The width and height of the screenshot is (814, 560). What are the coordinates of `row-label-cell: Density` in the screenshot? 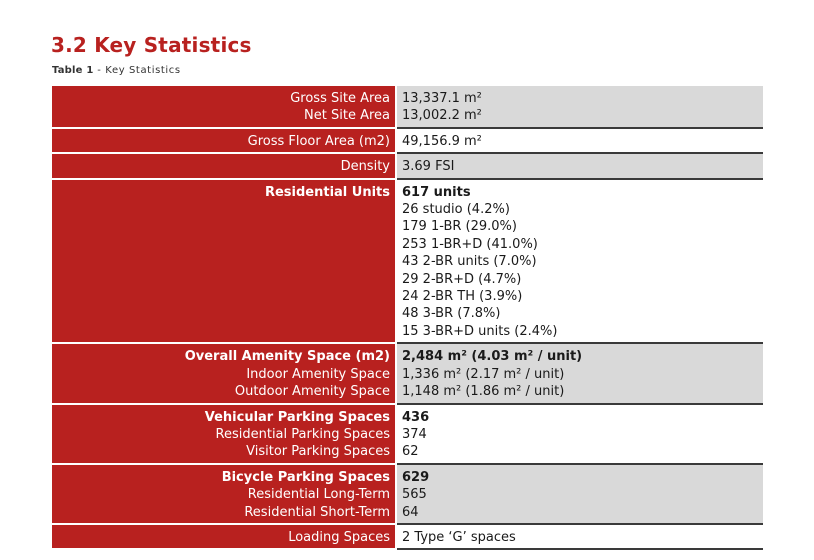 It's located at (224, 166).